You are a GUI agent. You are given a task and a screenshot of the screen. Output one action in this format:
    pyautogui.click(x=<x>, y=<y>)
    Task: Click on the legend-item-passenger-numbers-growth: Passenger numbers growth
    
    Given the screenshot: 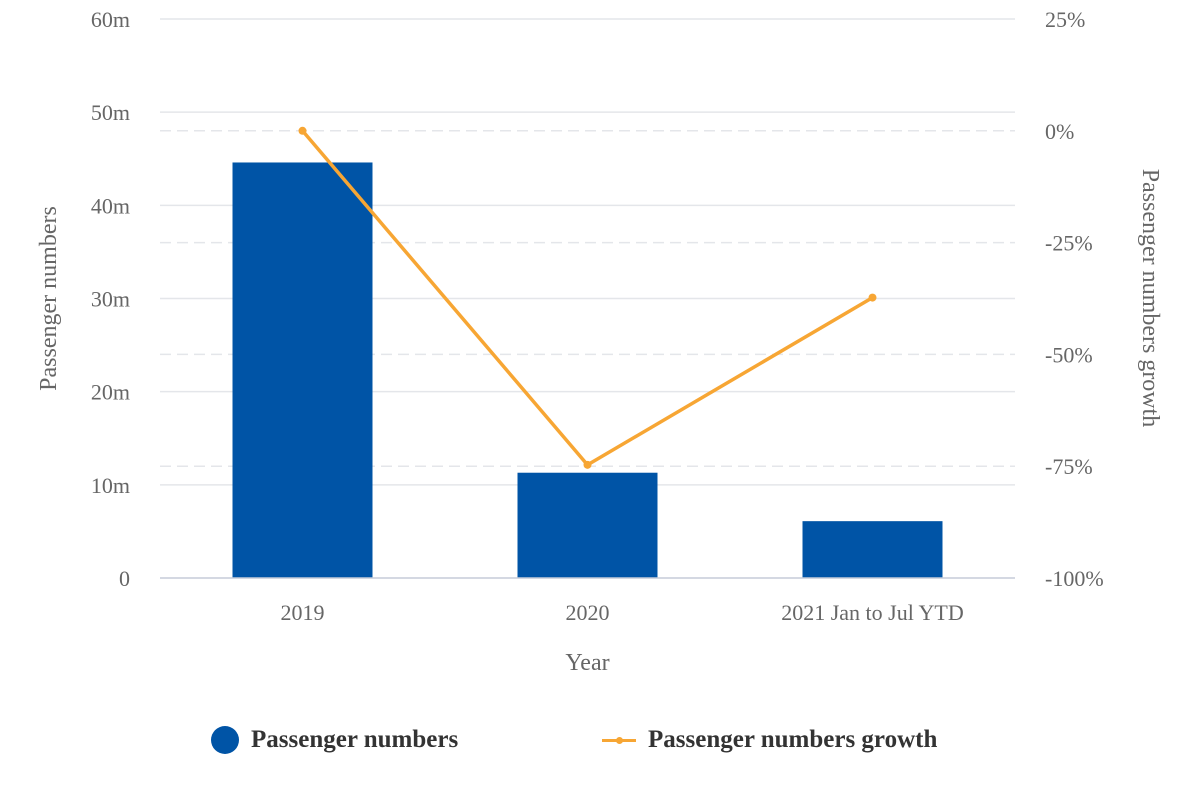 What is the action you would take?
    pyautogui.click(x=769, y=740)
    